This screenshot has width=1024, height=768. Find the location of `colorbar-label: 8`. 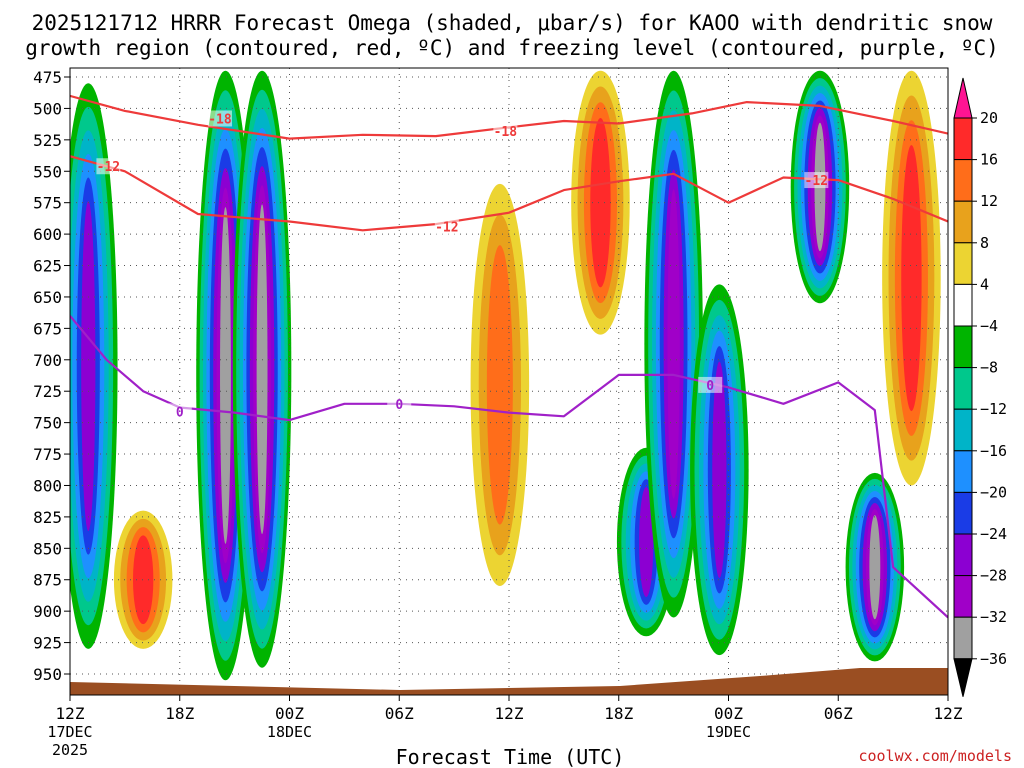

colorbar-label: 8 is located at coordinates (984, 243).